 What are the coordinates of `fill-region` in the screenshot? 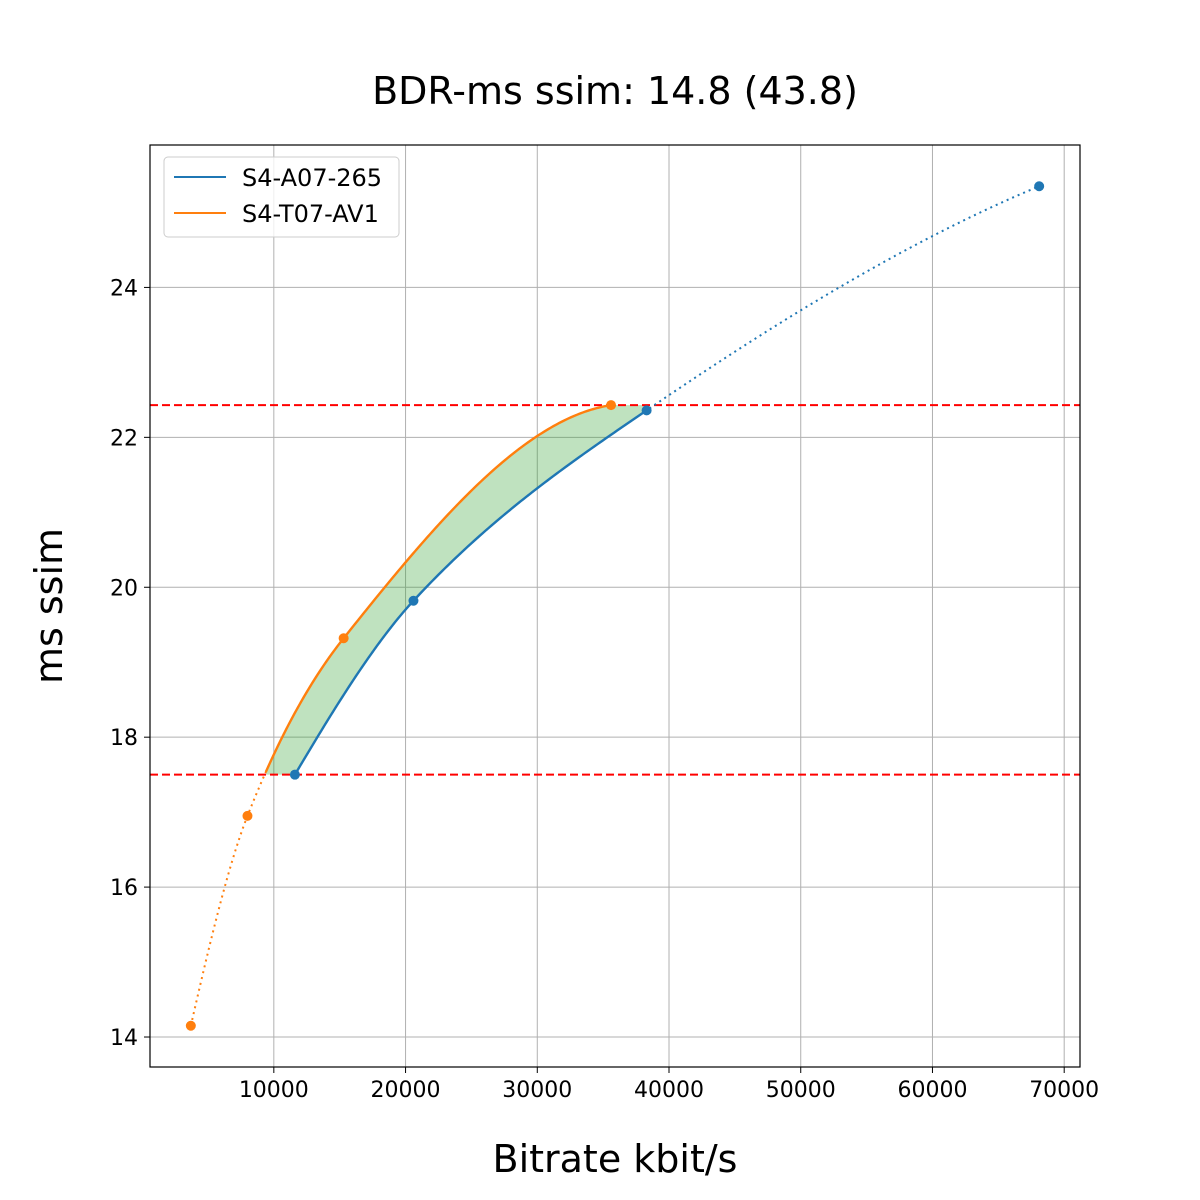 It's located at (456, 590).